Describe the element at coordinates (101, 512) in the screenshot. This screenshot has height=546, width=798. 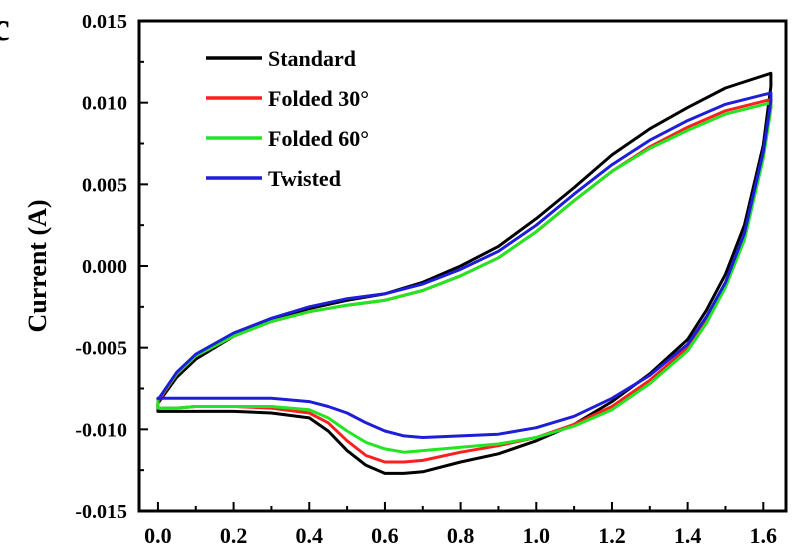
I see `y-tick-label: -0.015` at that location.